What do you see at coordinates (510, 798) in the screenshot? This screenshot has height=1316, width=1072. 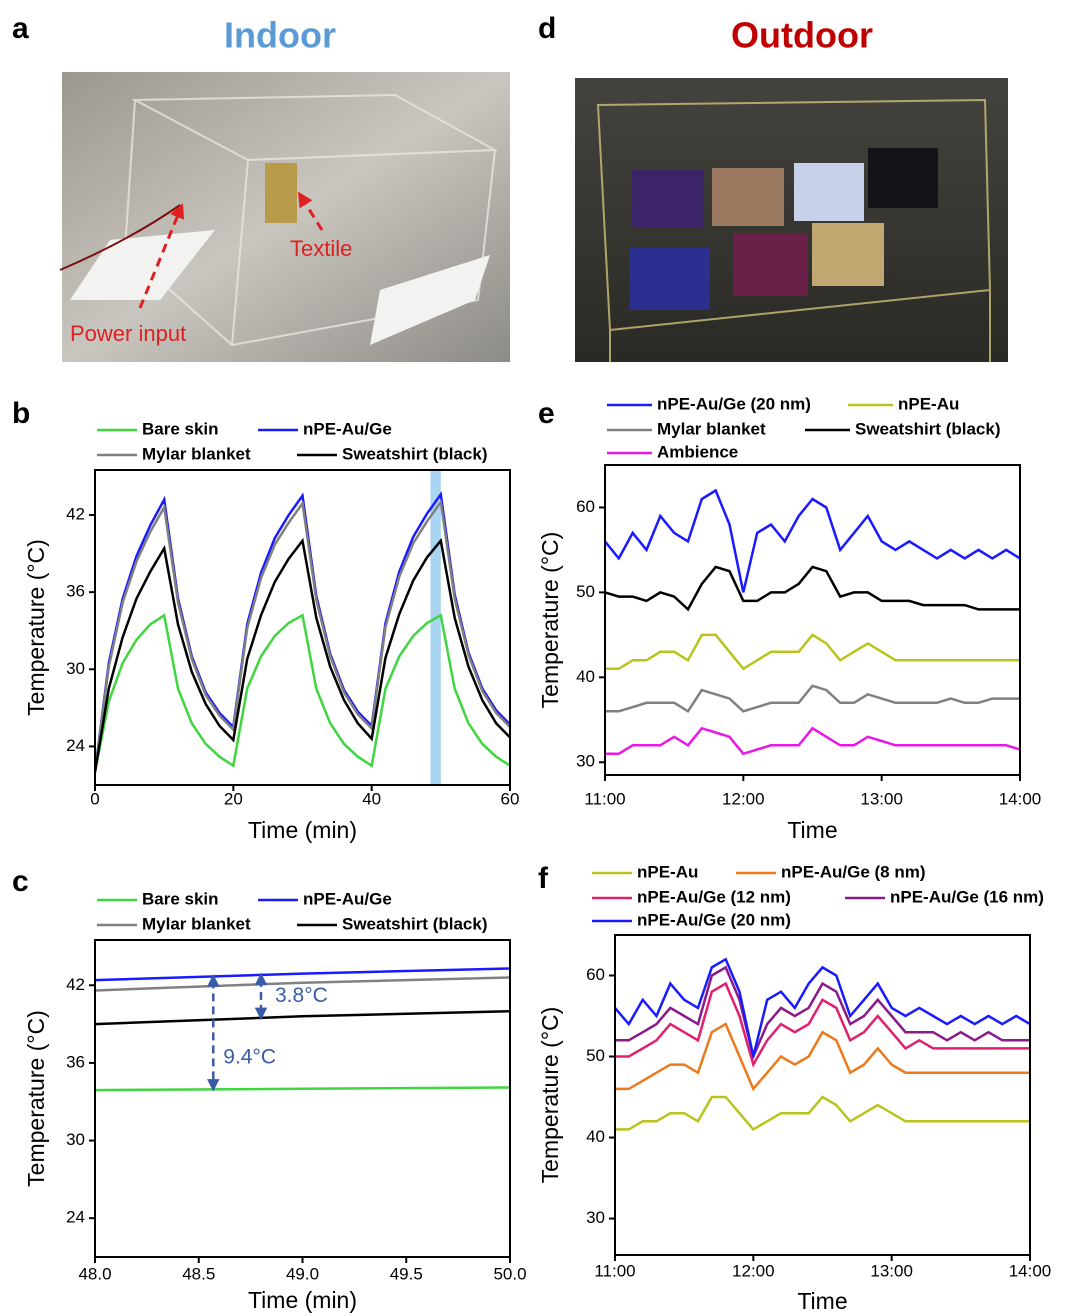 I see `x-tick-label: 60` at bounding box center [510, 798].